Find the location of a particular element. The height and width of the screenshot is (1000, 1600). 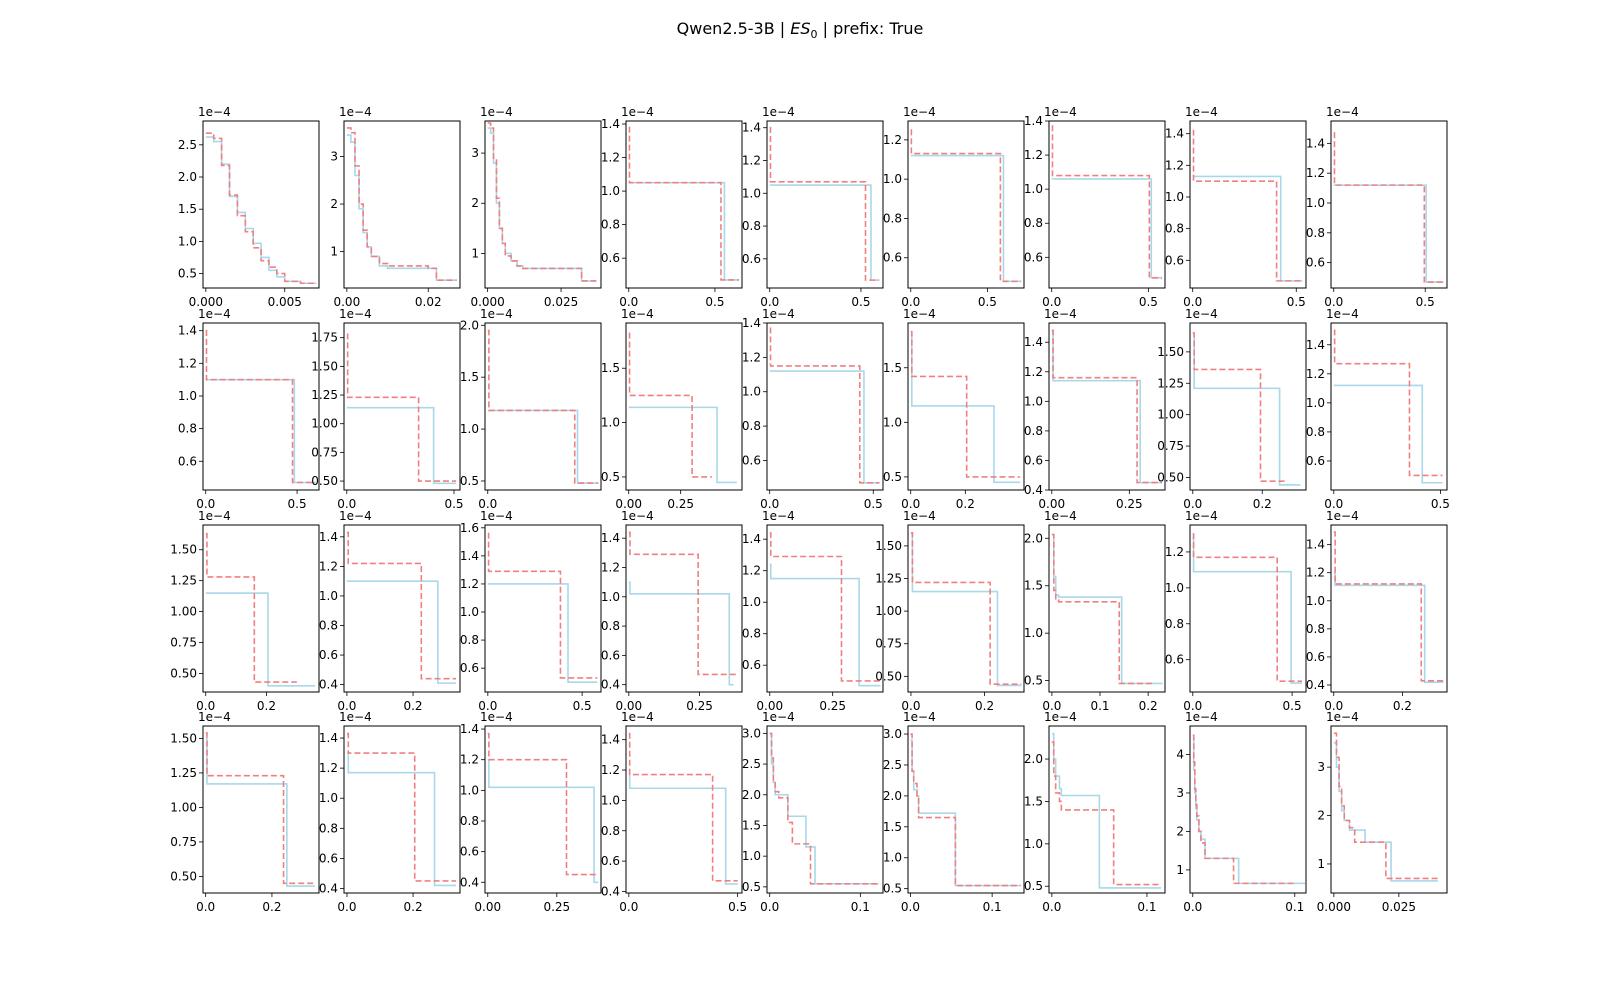

subplot-17: 0.0 0.2 0.50 0.75 1.00 1.25 1.50 1e−4 is located at coordinates (1232, 409).